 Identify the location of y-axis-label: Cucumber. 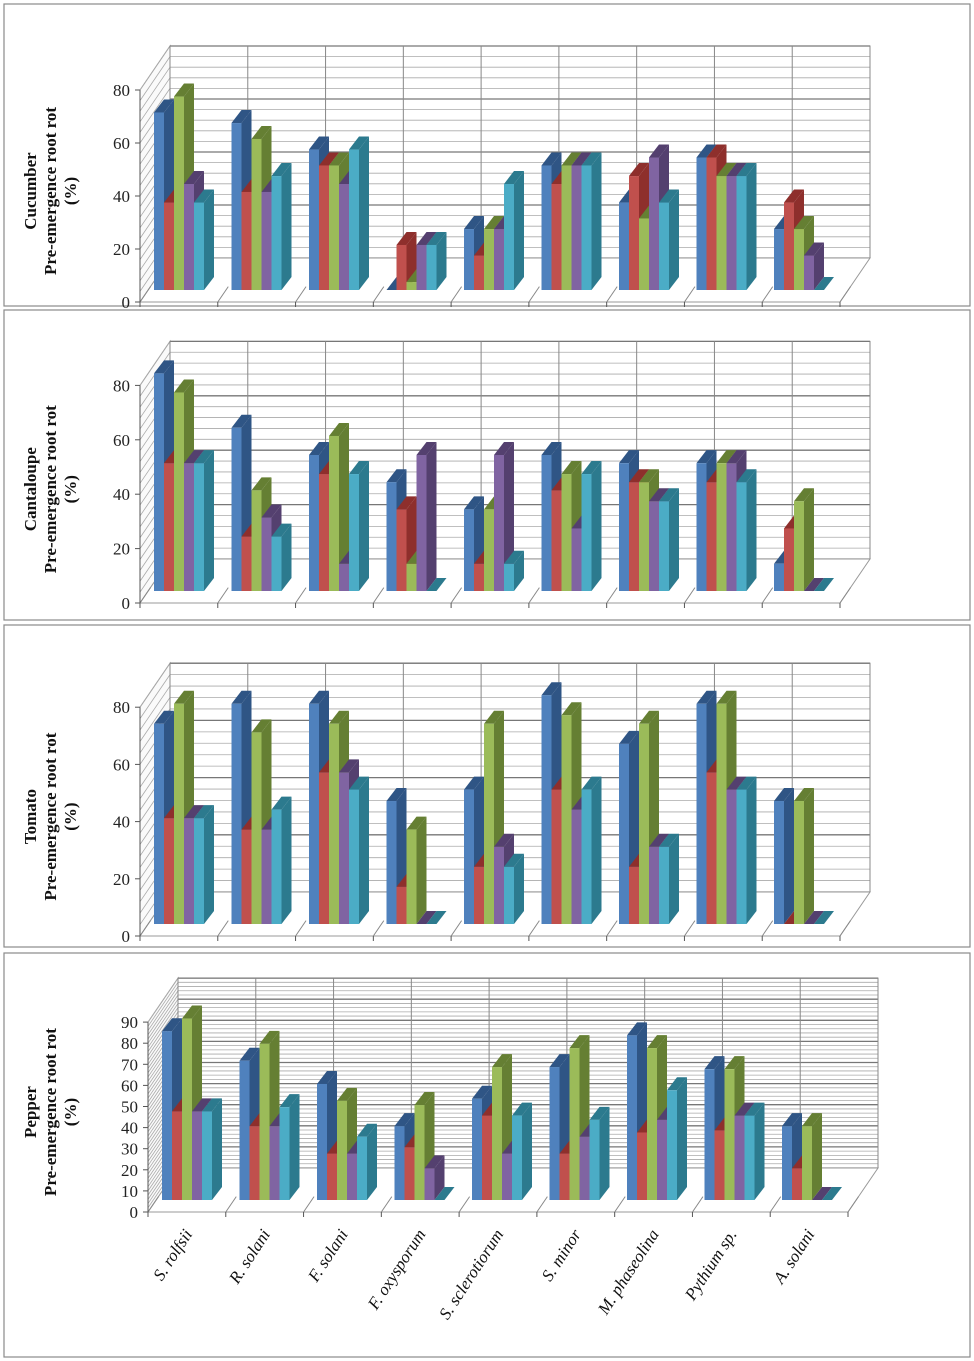
(30, 191).